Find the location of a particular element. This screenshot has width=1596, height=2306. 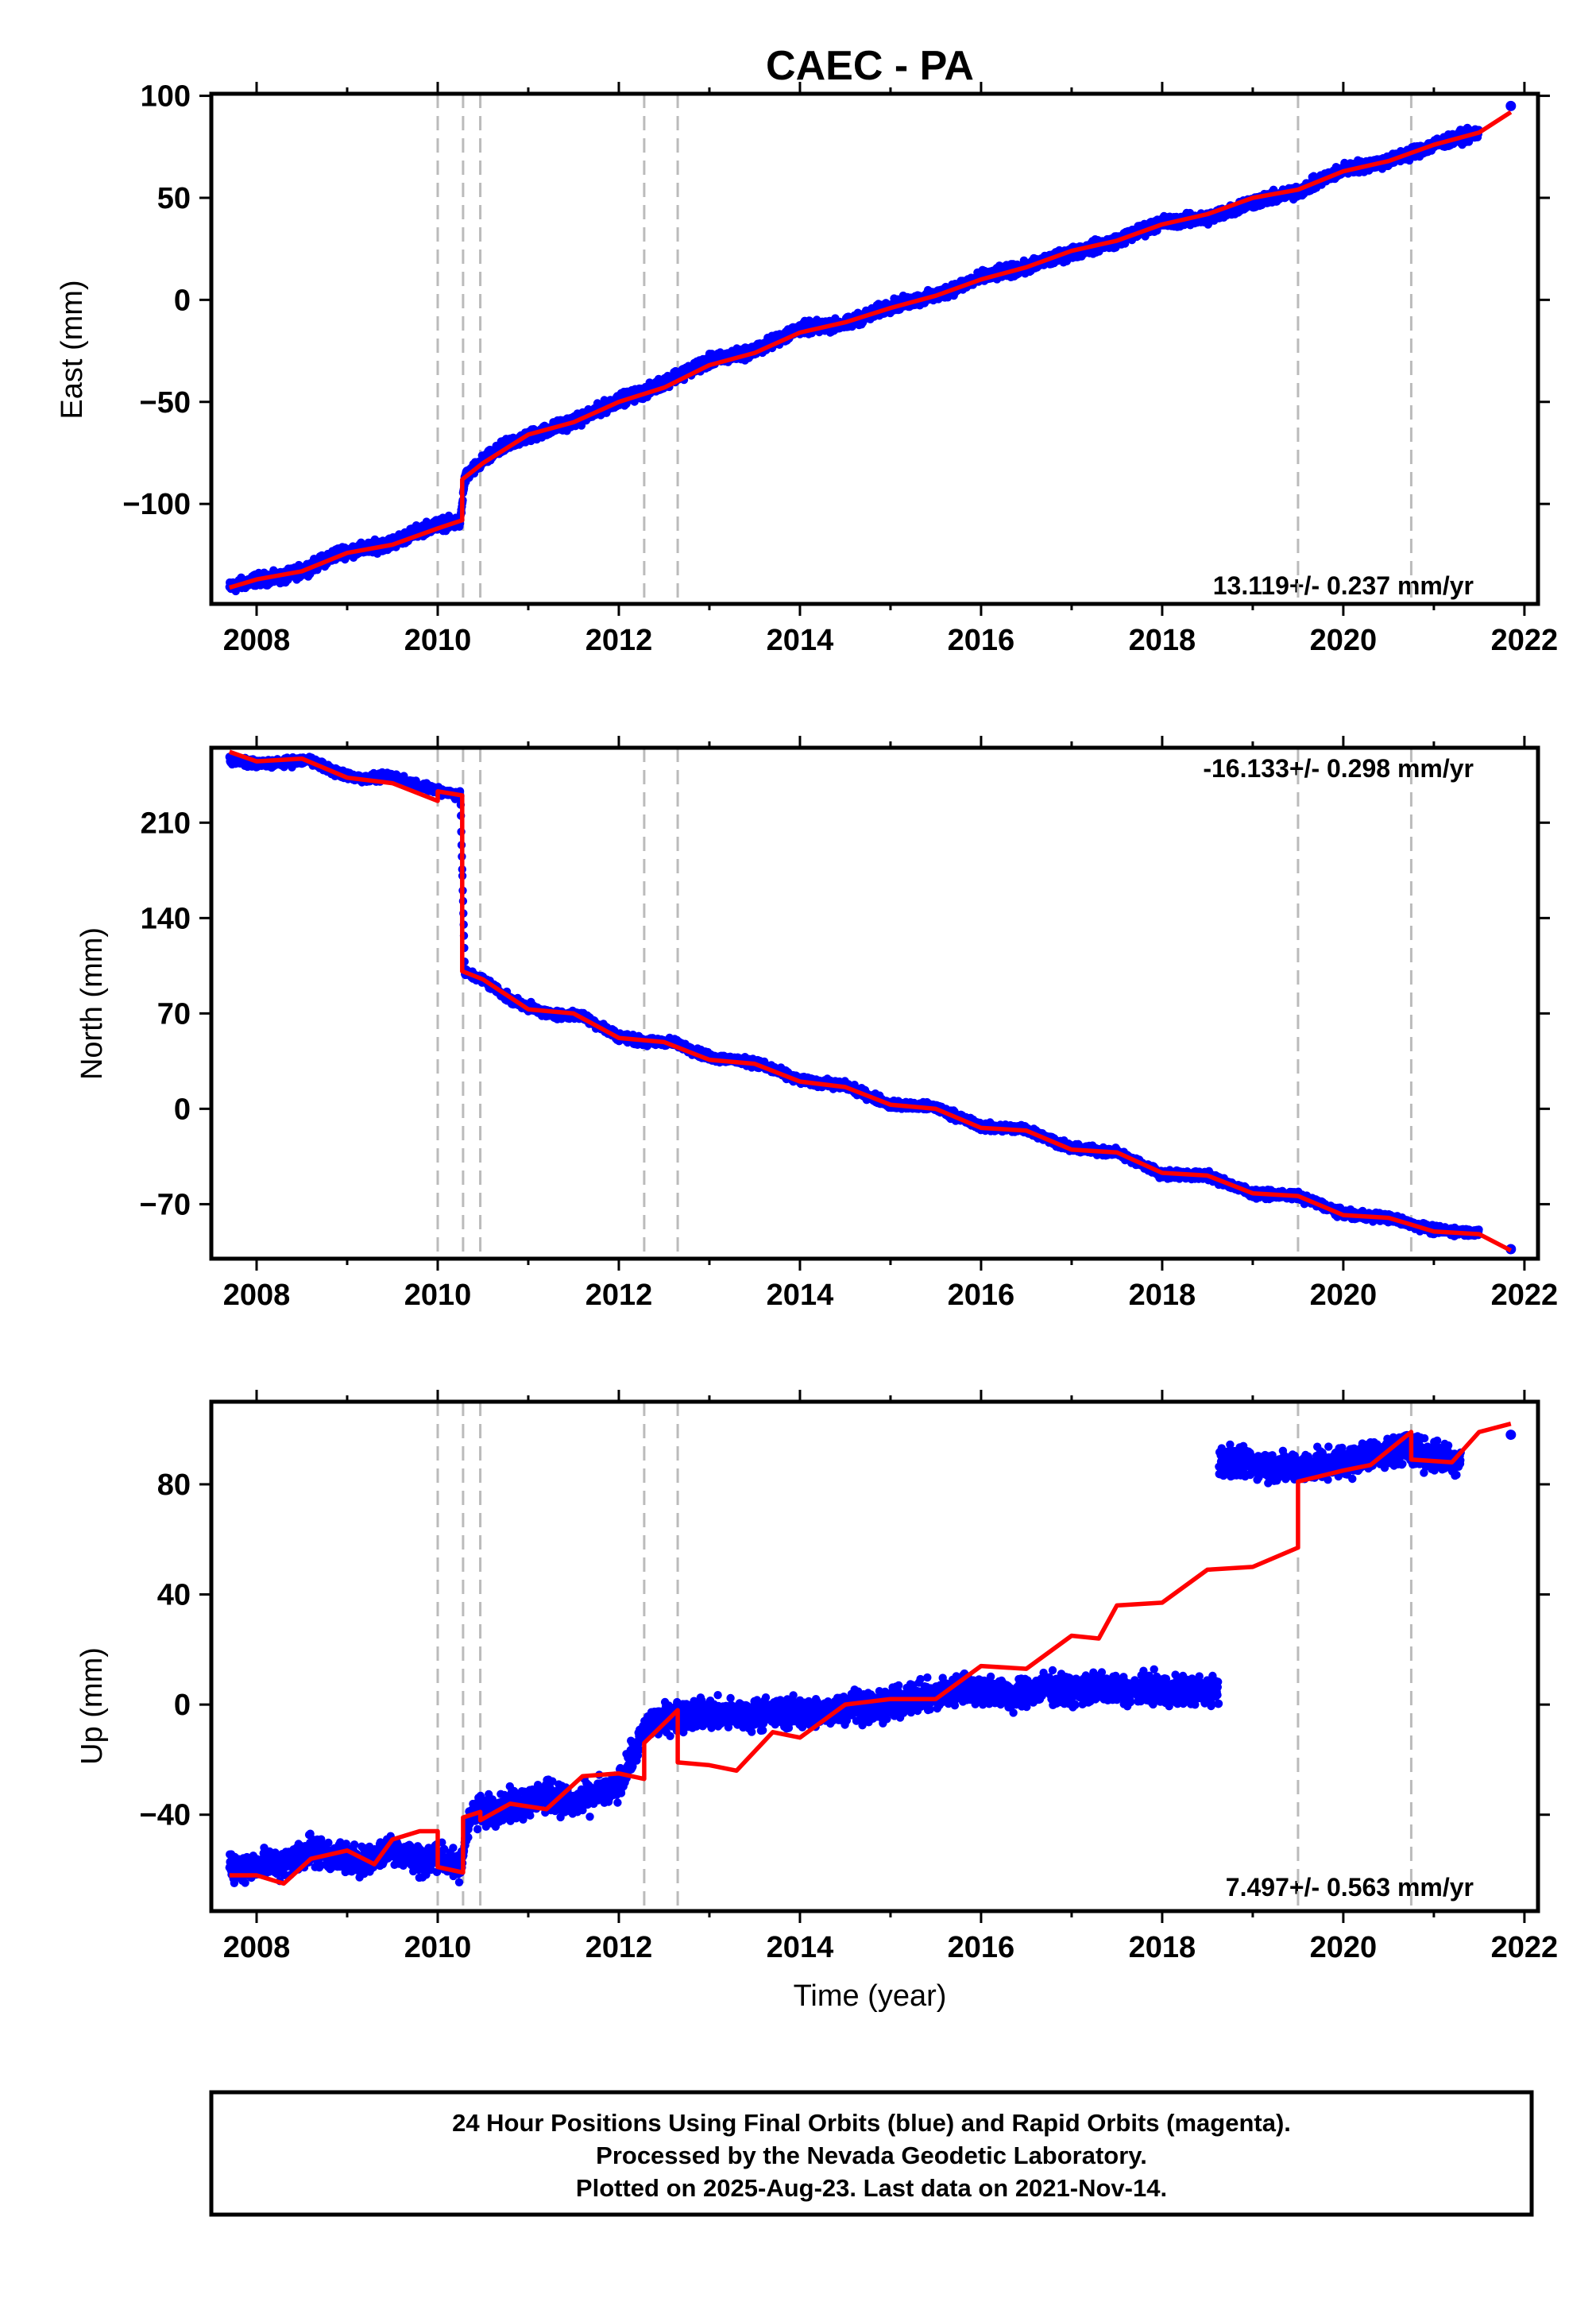

east-xtick-label-4: 2016 is located at coordinates (981, 640).